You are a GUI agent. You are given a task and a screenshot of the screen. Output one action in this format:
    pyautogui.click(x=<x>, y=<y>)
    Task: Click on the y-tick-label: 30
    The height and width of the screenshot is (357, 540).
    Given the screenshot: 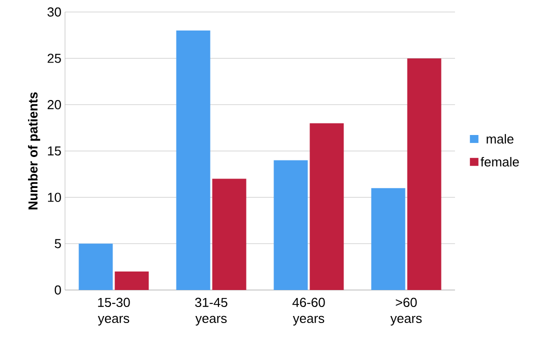 What is the action you would take?
    pyautogui.click(x=54, y=12)
    